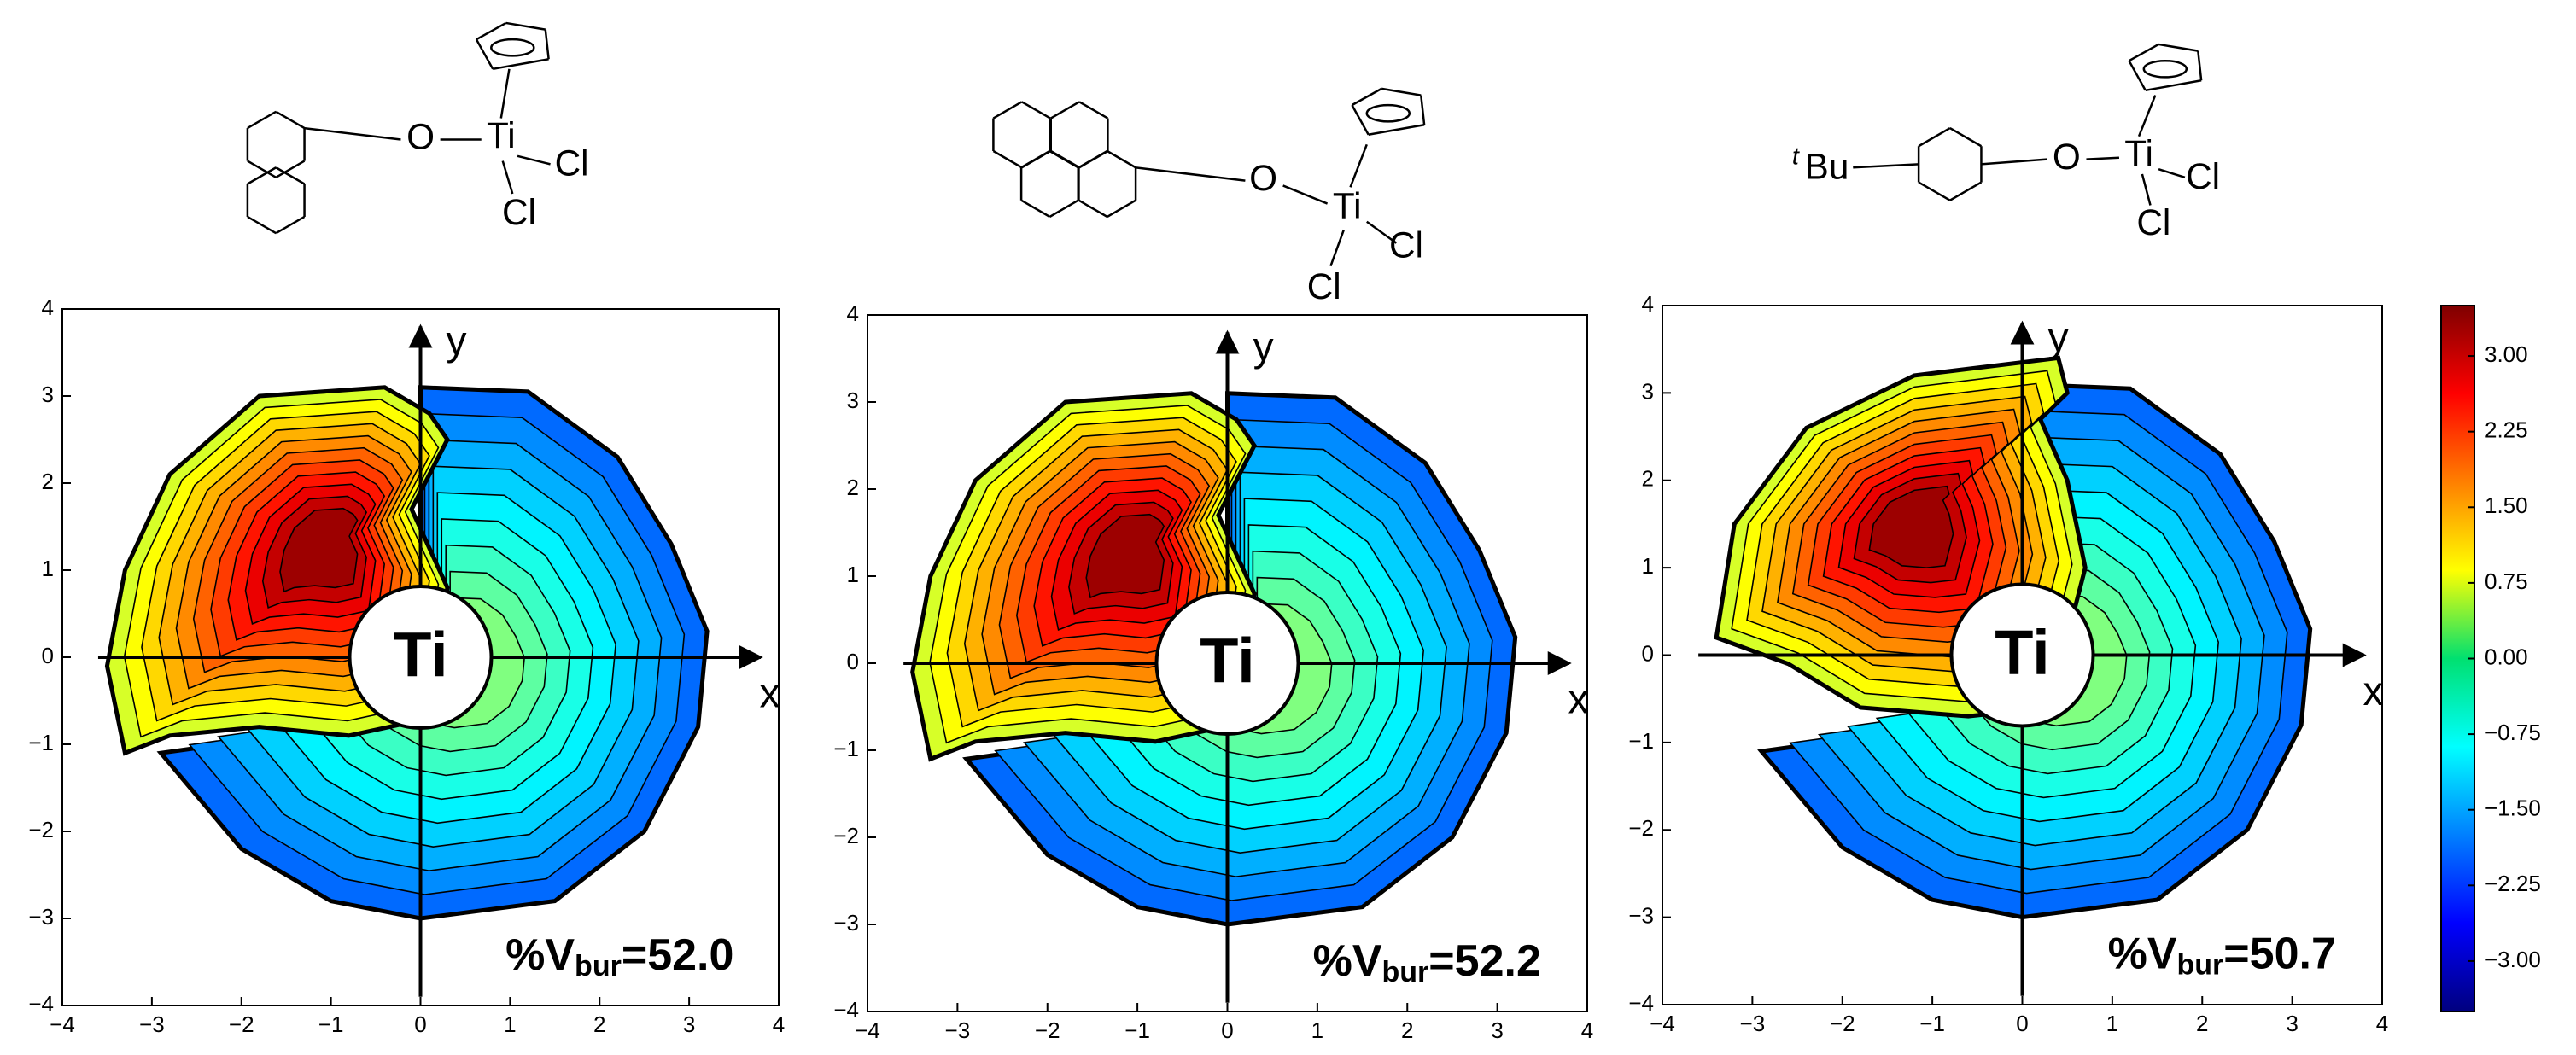  What do you see at coordinates (1317, 1030) in the screenshot?
I see `x-tick-label: 1` at bounding box center [1317, 1030].